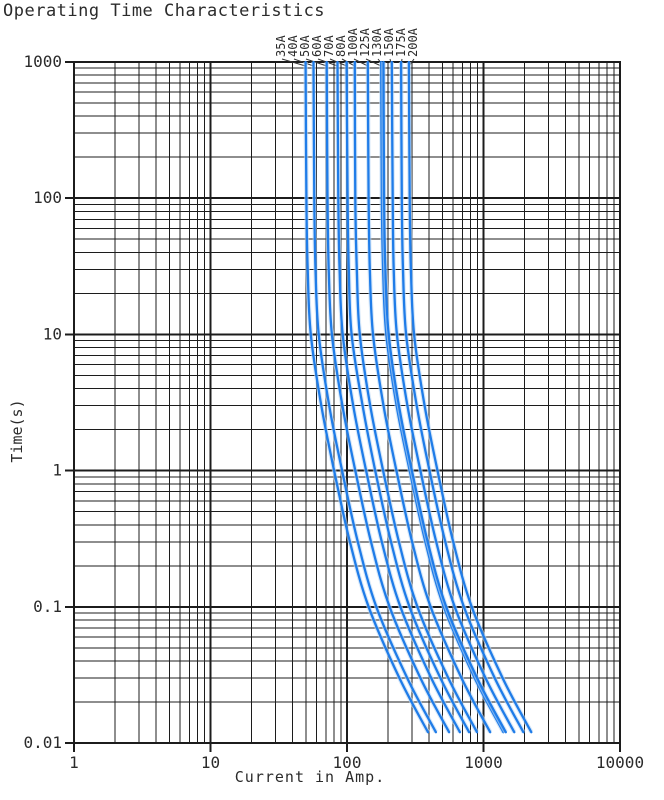 This screenshot has height=800, width=664. Describe the element at coordinates (52, 333) in the screenshot. I see `y-tick-label: 10` at that location.